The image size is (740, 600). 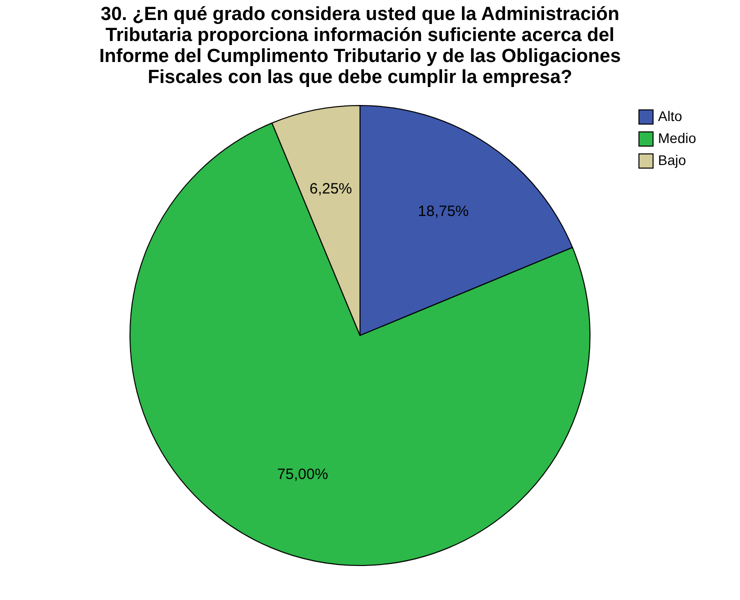 What do you see at coordinates (330, 189) in the screenshot?
I see `data-label: 6,25%` at bounding box center [330, 189].